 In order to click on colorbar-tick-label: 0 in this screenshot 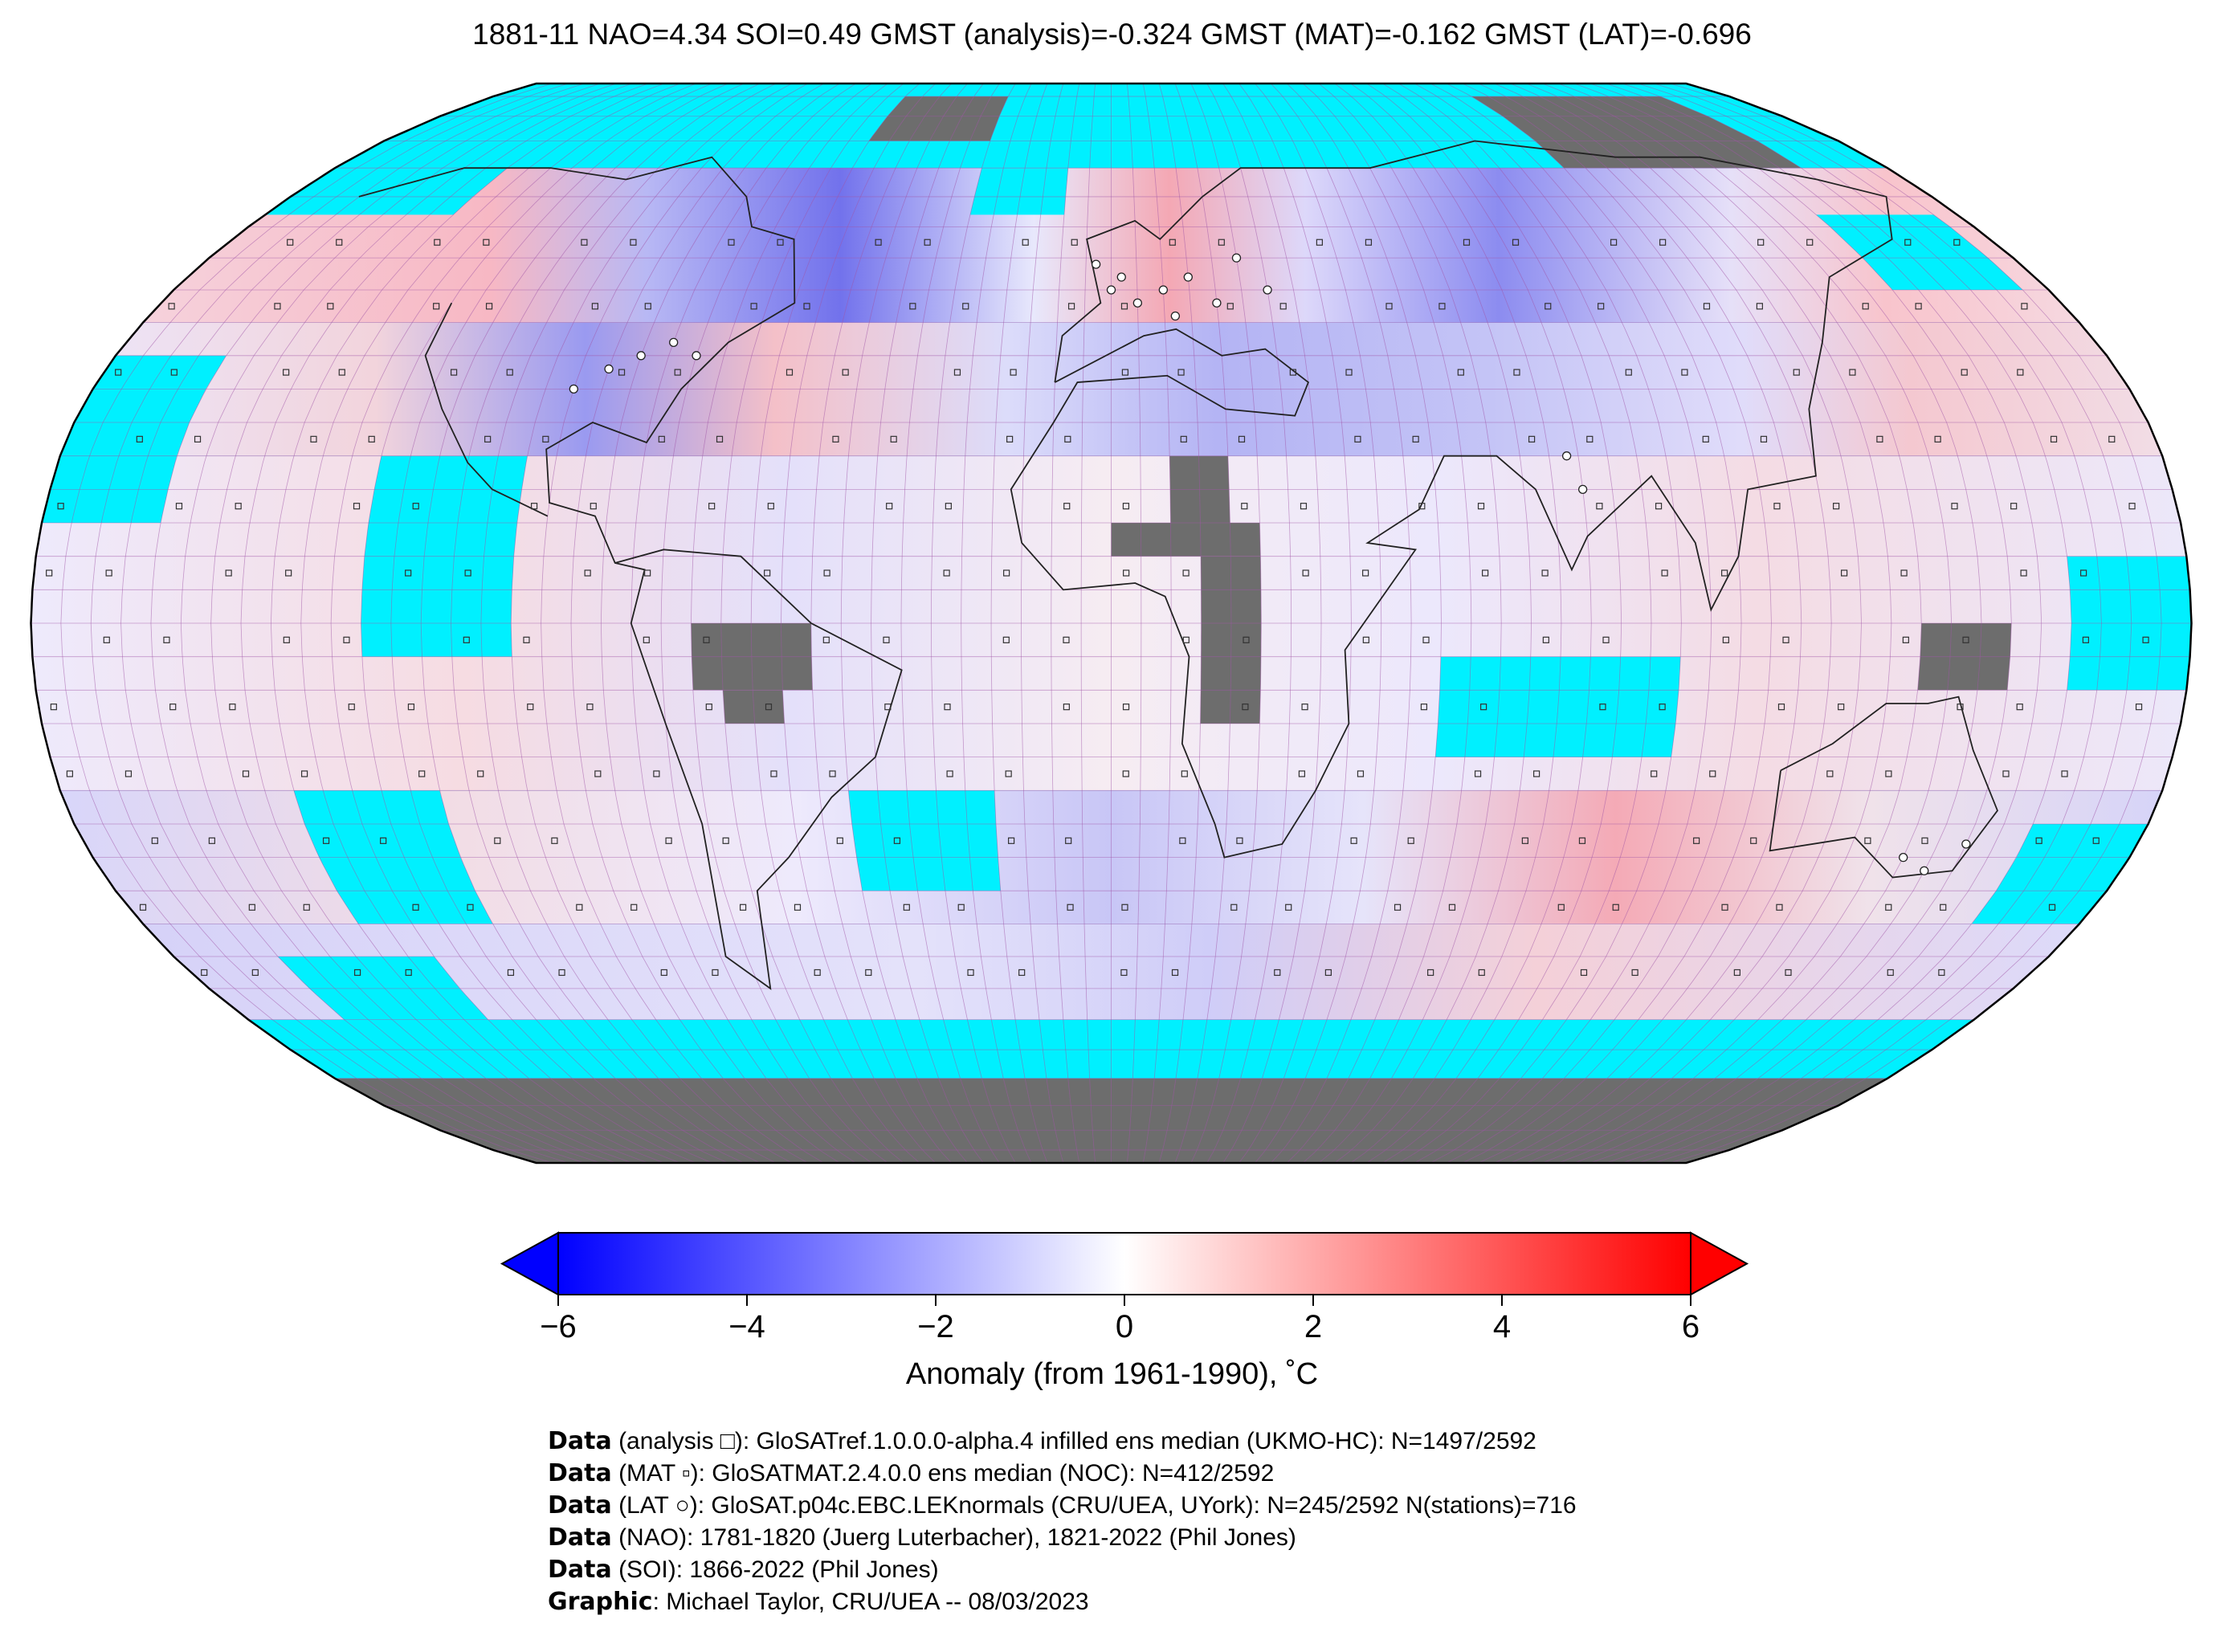, I will do `click(1124, 1326)`.